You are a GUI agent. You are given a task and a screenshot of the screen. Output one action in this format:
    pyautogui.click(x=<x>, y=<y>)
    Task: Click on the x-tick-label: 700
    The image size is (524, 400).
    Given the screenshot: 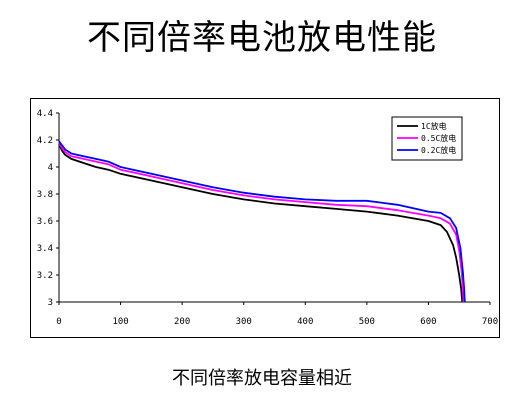 What is the action you would take?
    pyautogui.click(x=490, y=322)
    